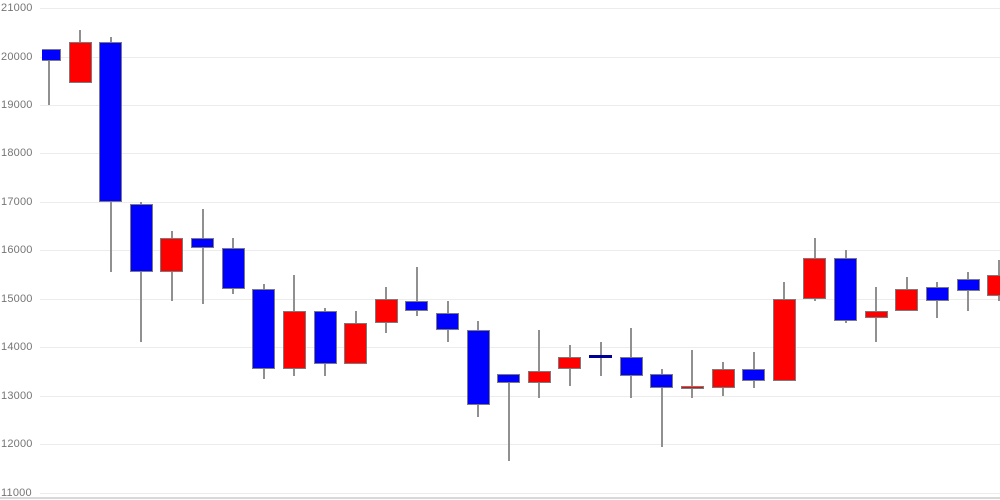 The width and height of the screenshot is (1000, 500). What do you see at coordinates (17, 104) in the screenshot?
I see `y-axis-label: 19000` at bounding box center [17, 104].